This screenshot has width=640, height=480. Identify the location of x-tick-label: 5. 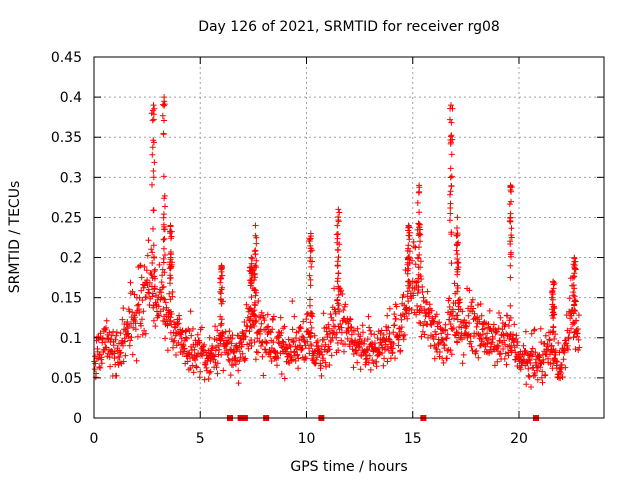
(200, 439).